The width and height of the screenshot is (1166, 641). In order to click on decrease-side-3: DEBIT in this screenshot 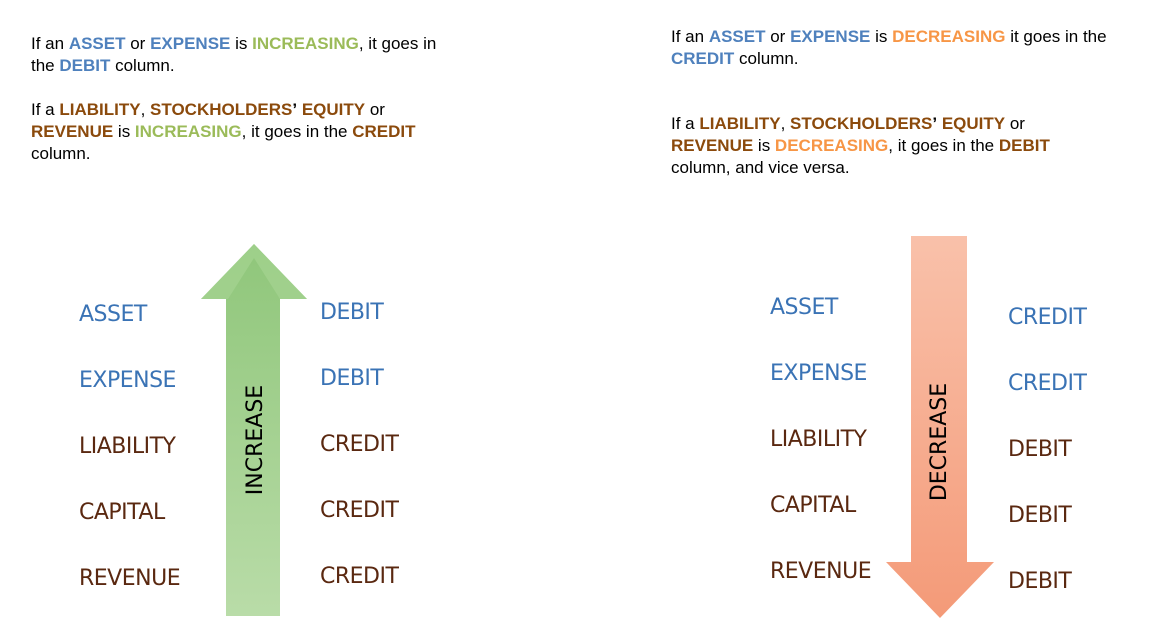, I will do `click(1040, 515)`.